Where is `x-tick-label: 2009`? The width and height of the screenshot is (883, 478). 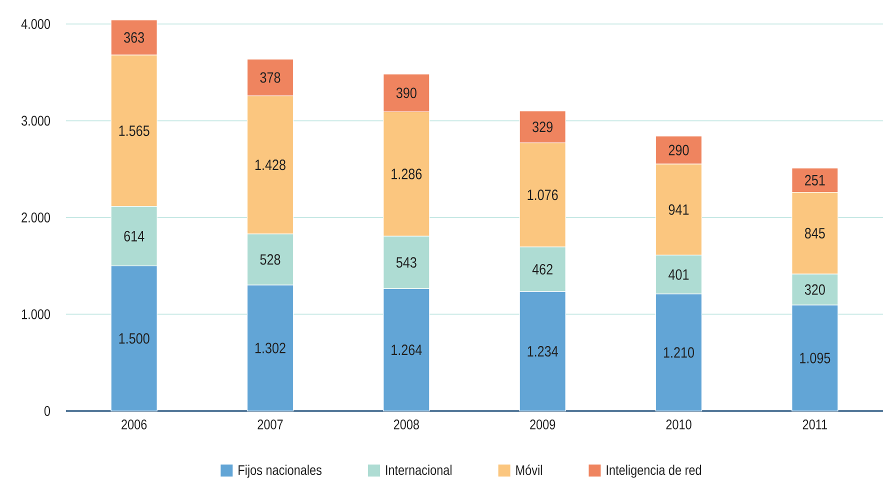 x-tick-label: 2009 is located at coordinates (543, 425).